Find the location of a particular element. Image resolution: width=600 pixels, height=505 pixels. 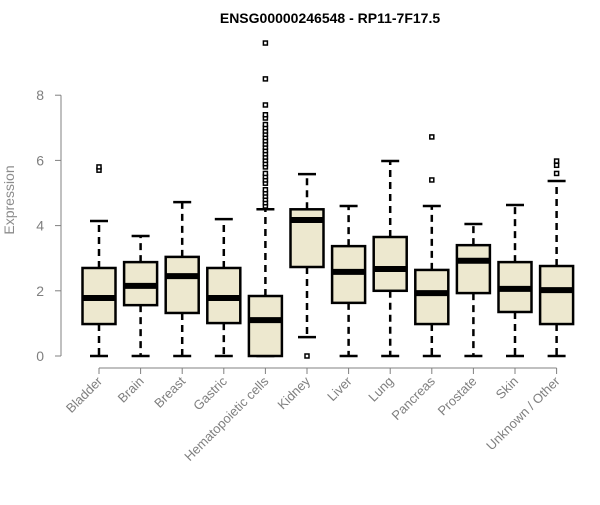

x-tick-label: Brain is located at coordinates (131, 390).